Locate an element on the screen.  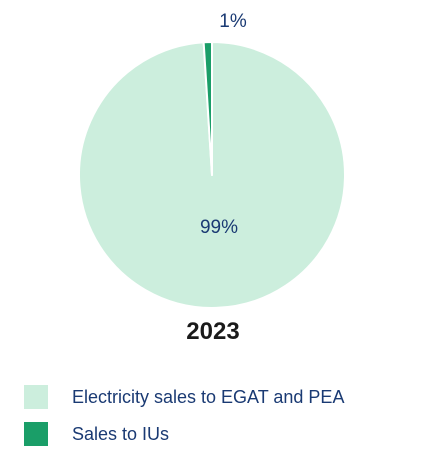
pie-slice-sales-to-ius is located at coordinates (207, 108).